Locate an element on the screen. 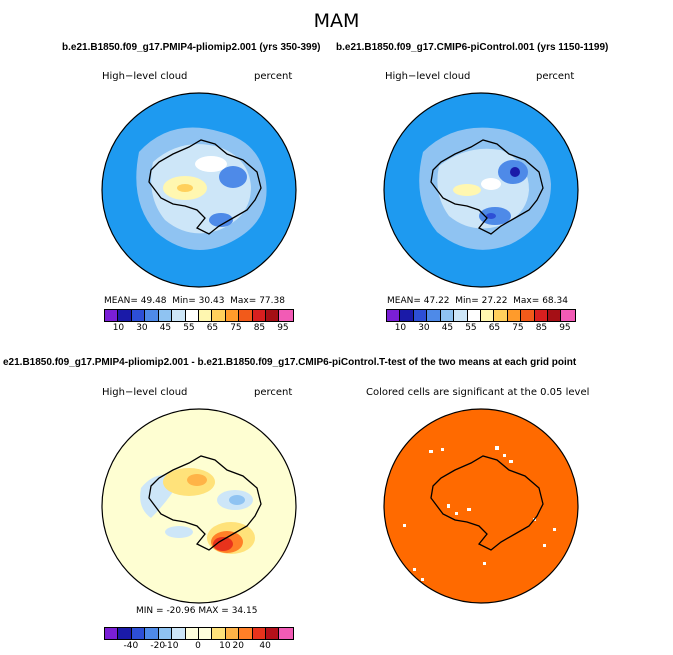 The image size is (673, 655). units-label-top-left: percent is located at coordinates (273, 76).